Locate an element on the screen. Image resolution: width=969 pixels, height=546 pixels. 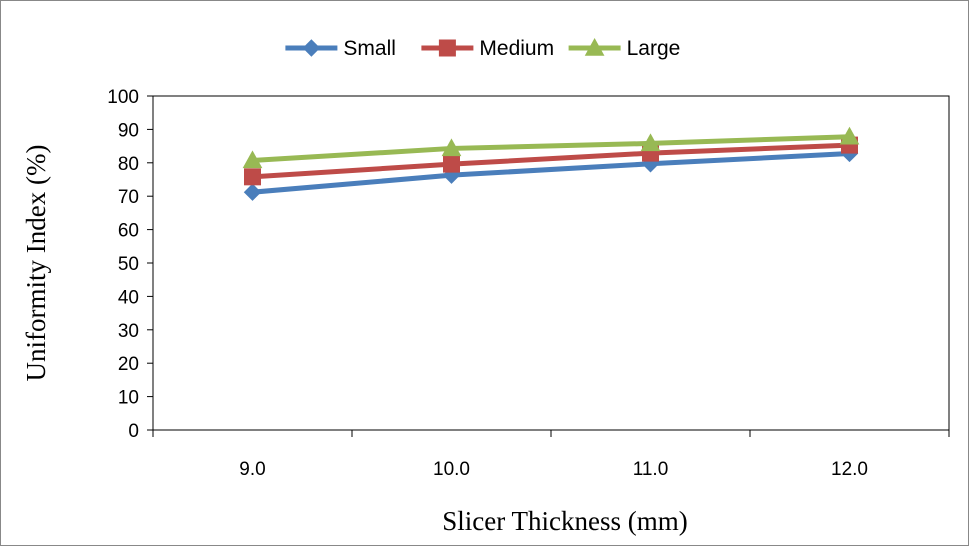
y-tick-label: 50 is located at coordinates (128, 264).